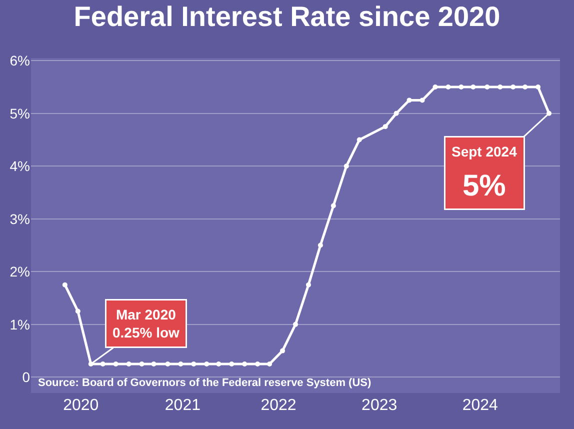  What do you see at coordinates (278, 405) in the screenshot?
I see `x-tick-label: 2022` at bounding box center [278, 405].